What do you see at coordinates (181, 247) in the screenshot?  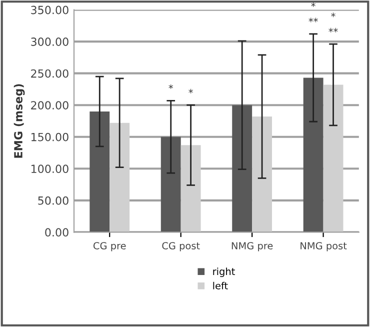 I see `x-tick-label: CG post` at bounding box center [181, 247].